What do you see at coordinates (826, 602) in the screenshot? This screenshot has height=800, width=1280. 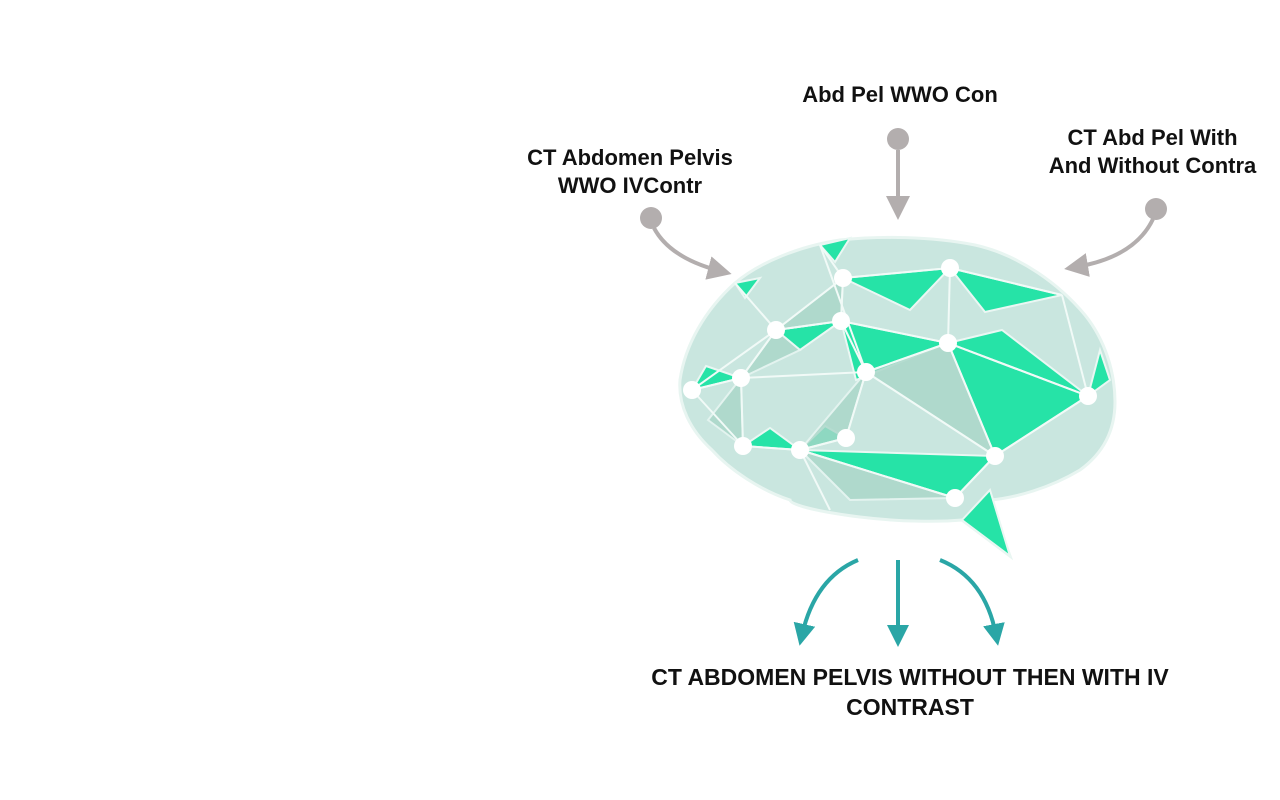 I see `output-arrow-left` at bounding box center [826, 602].